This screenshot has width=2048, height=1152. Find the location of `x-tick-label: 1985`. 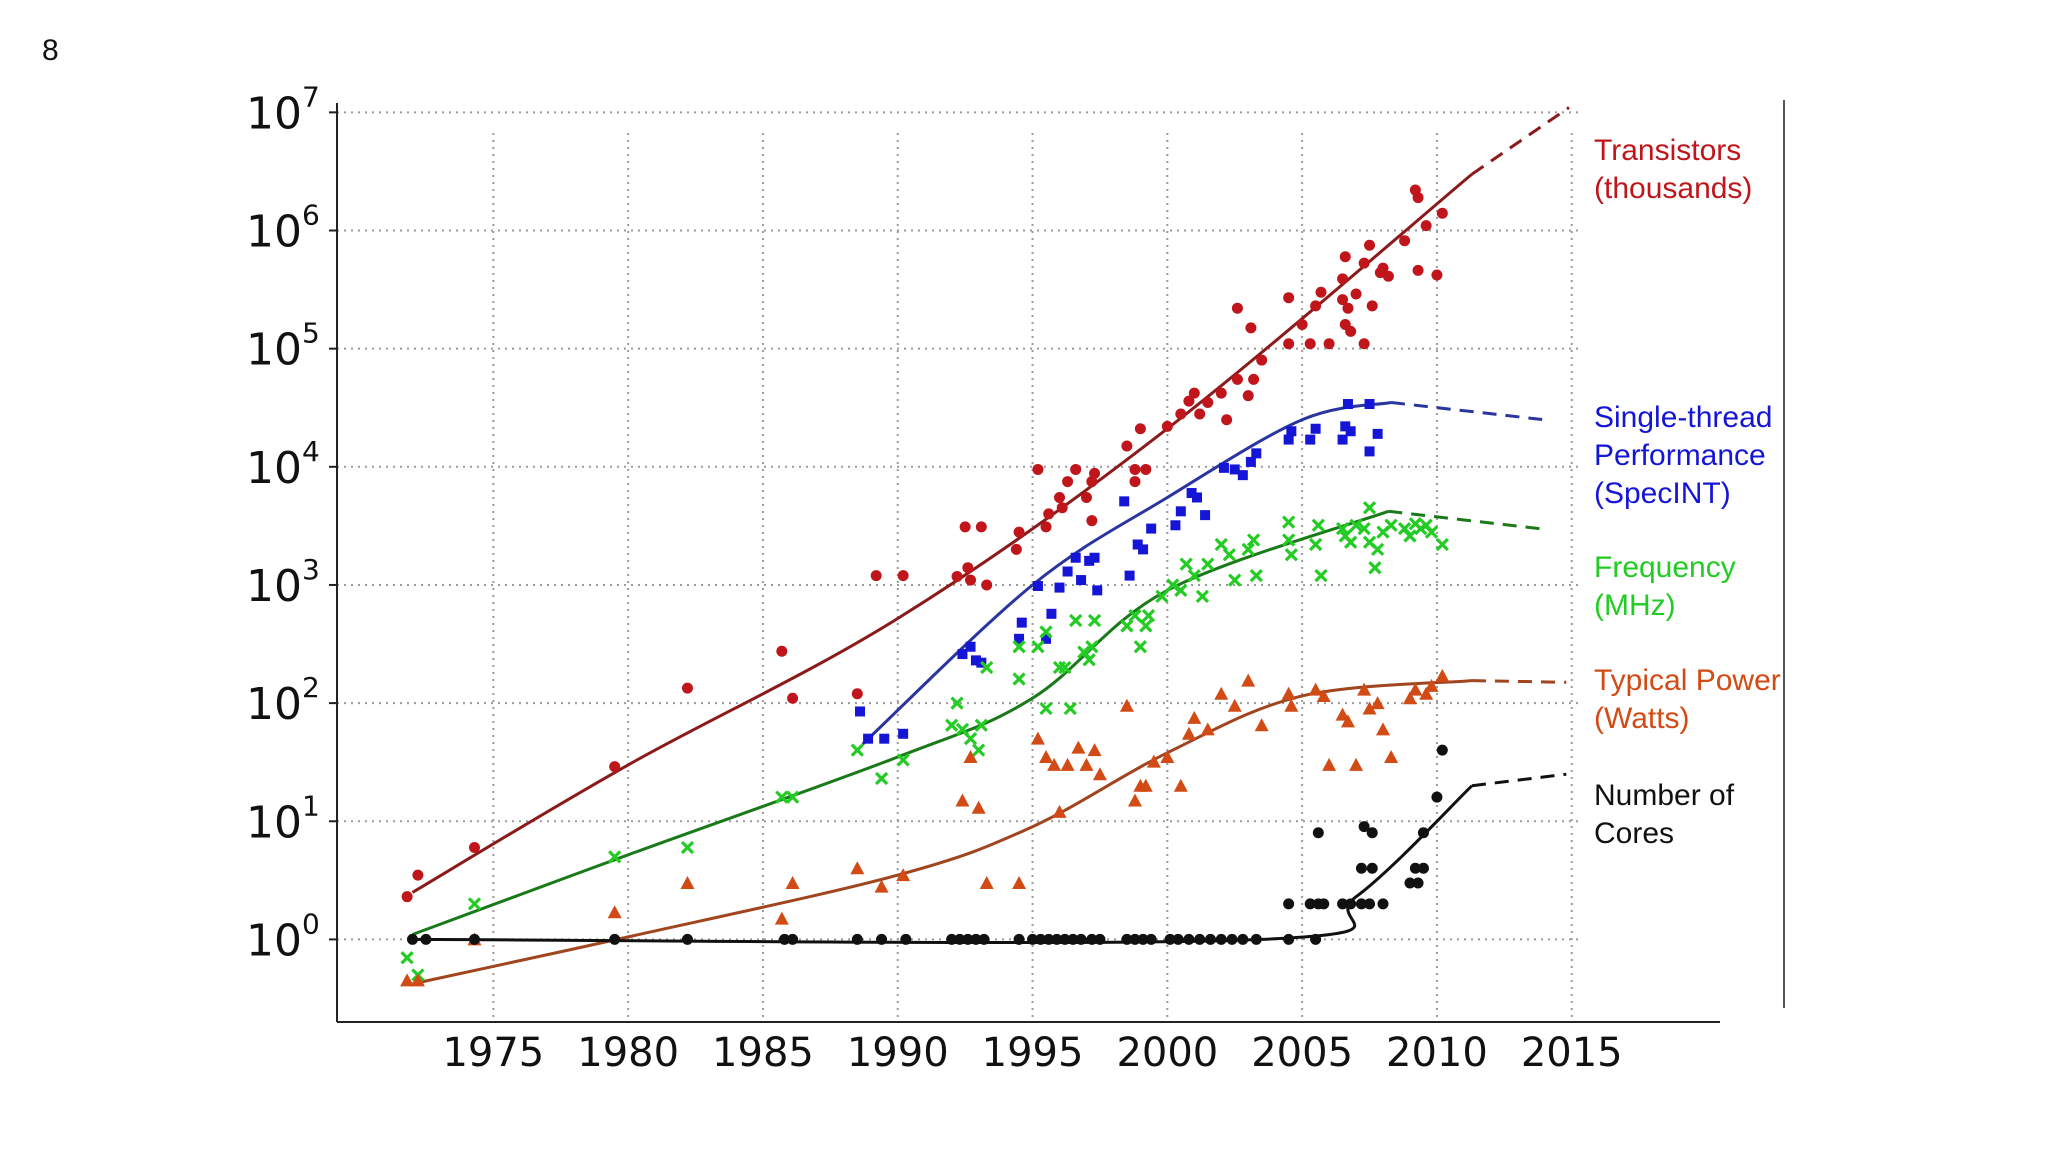

x-tick-label: 1985 is located at coordinates (763, 1053).